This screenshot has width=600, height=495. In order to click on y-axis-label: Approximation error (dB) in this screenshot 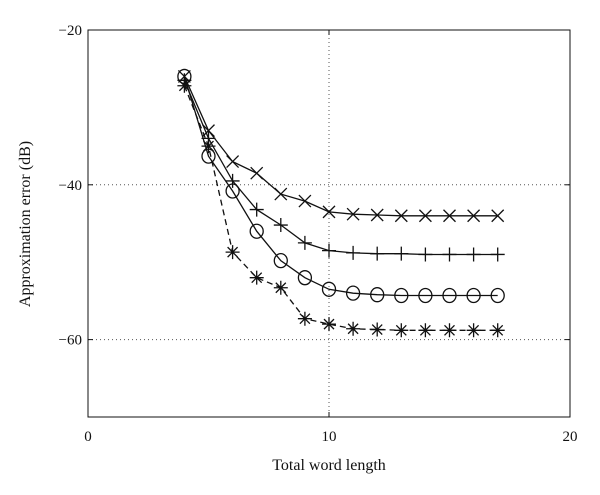, I will do `click(25, 224)`.